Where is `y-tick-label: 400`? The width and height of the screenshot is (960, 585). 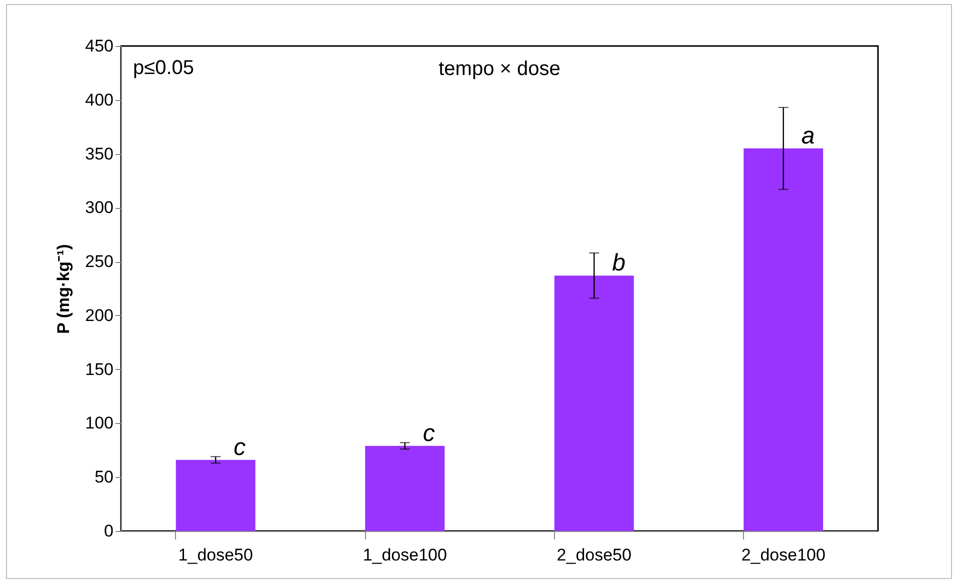
y-tick-label: 400 is located at coordinates (99, 100).